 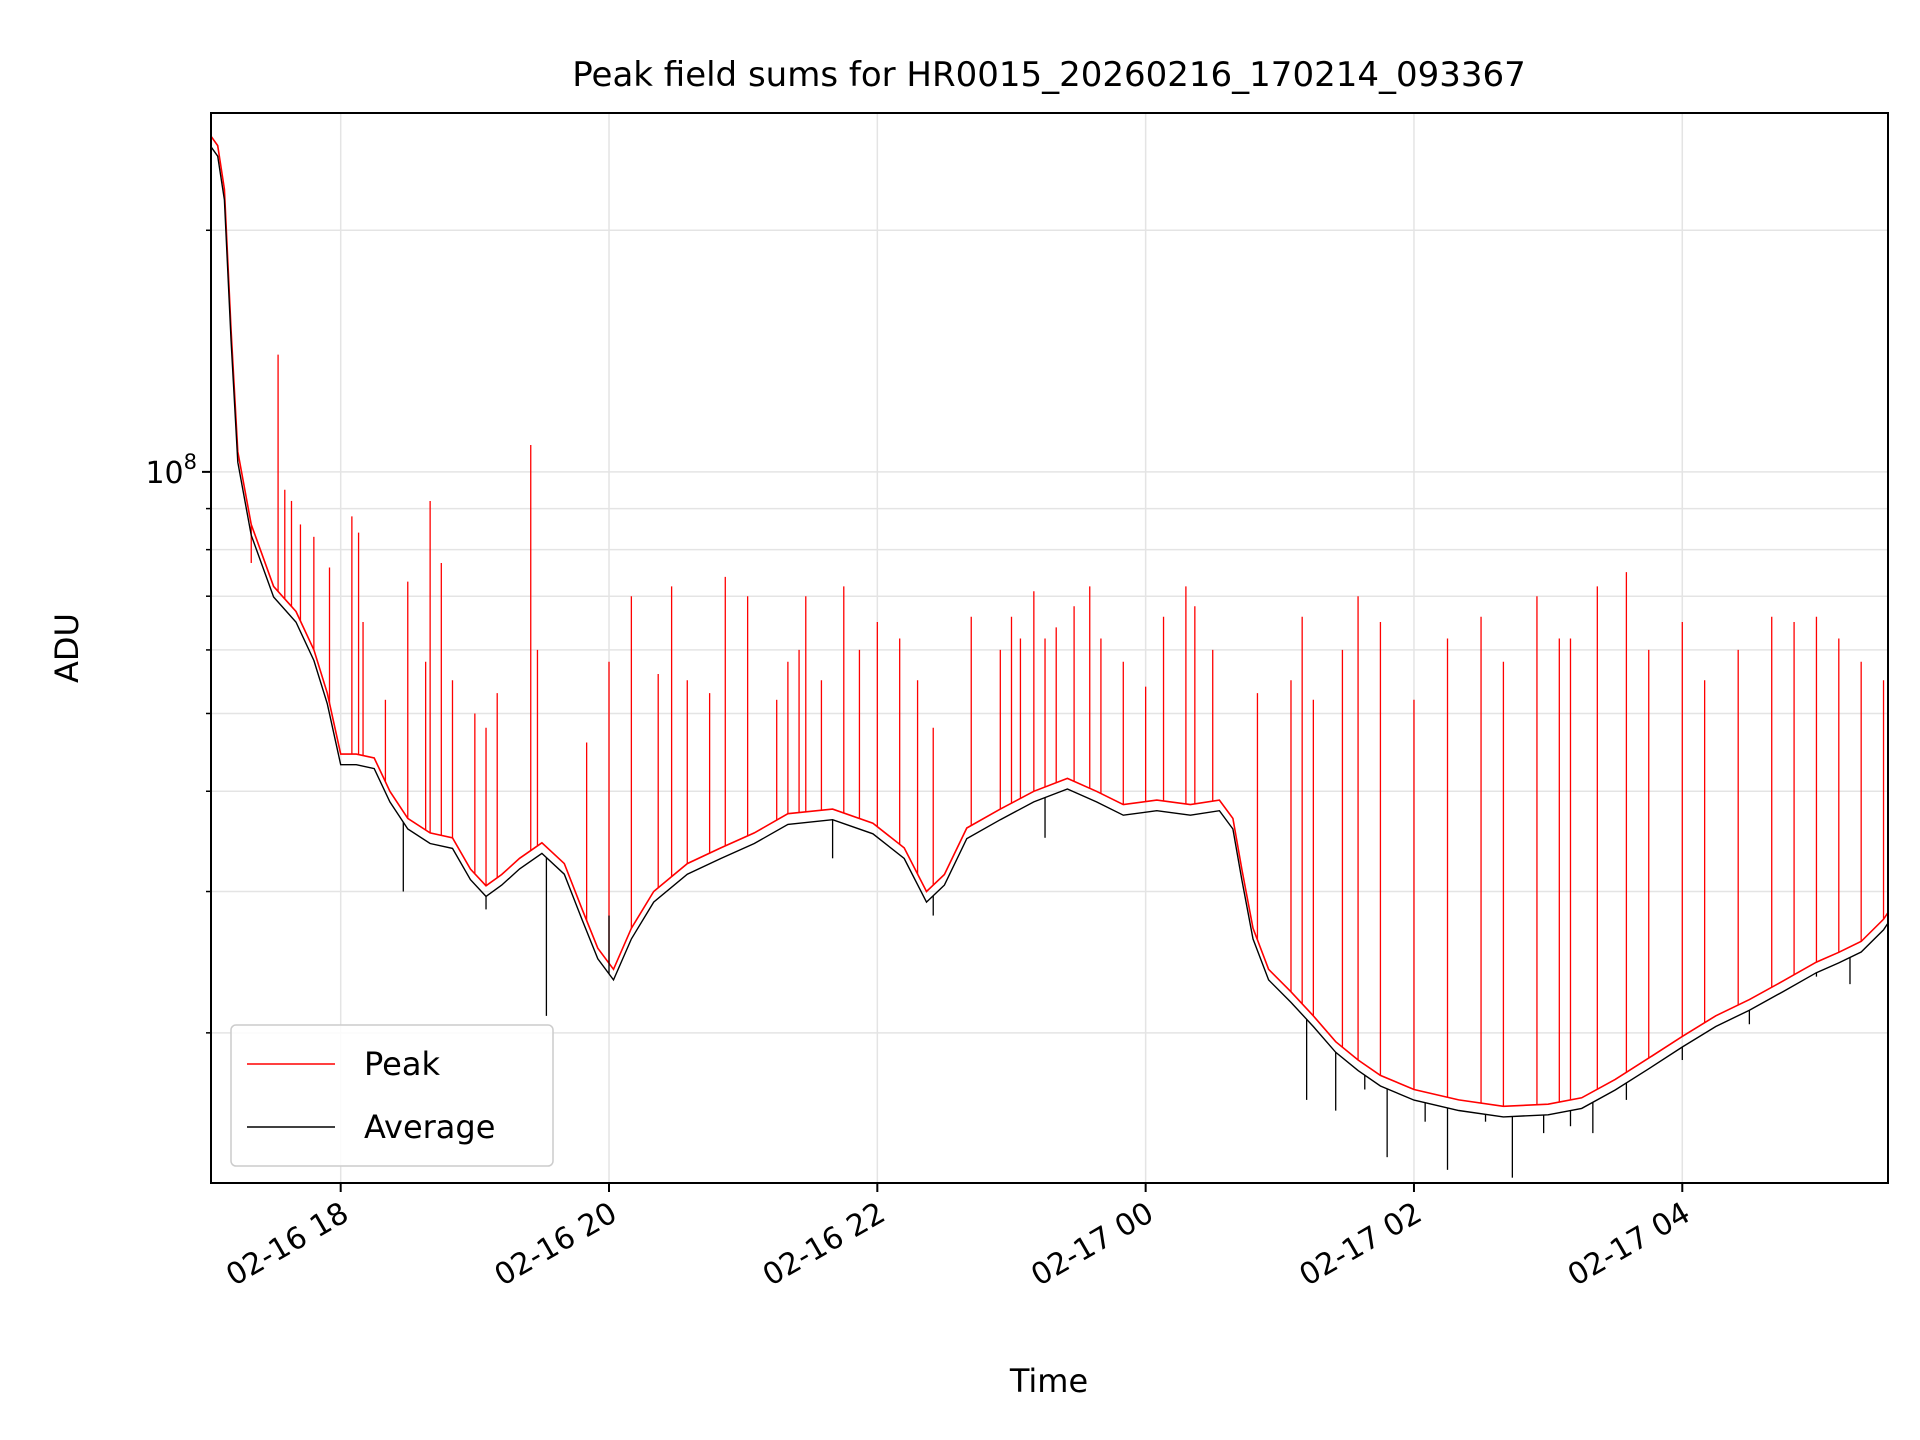 I want to click on legend-box, so click(x=392, y=1095).